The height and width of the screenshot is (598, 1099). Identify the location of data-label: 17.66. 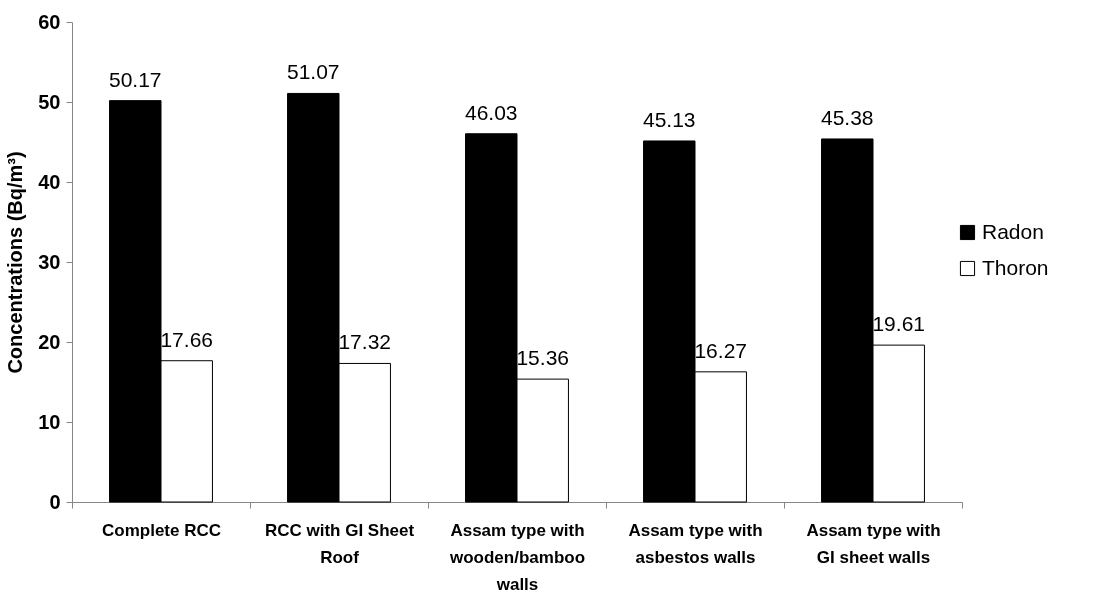
(186, 339).